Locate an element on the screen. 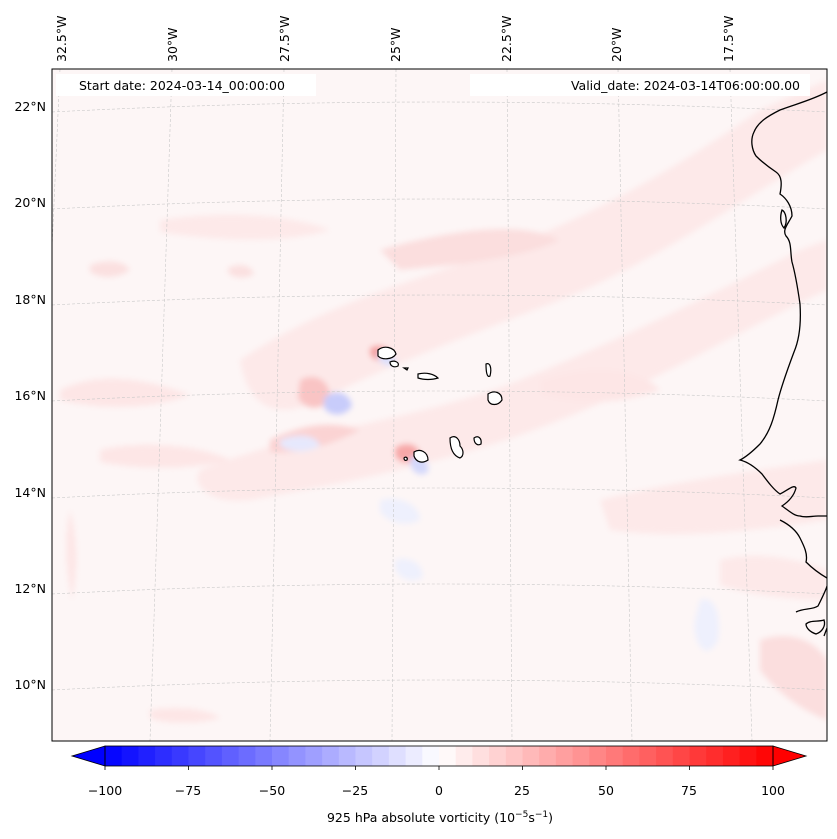 This screenshot has height=839, width=837. lat-label-14n: 14°N is located at coordinates (30, 492).